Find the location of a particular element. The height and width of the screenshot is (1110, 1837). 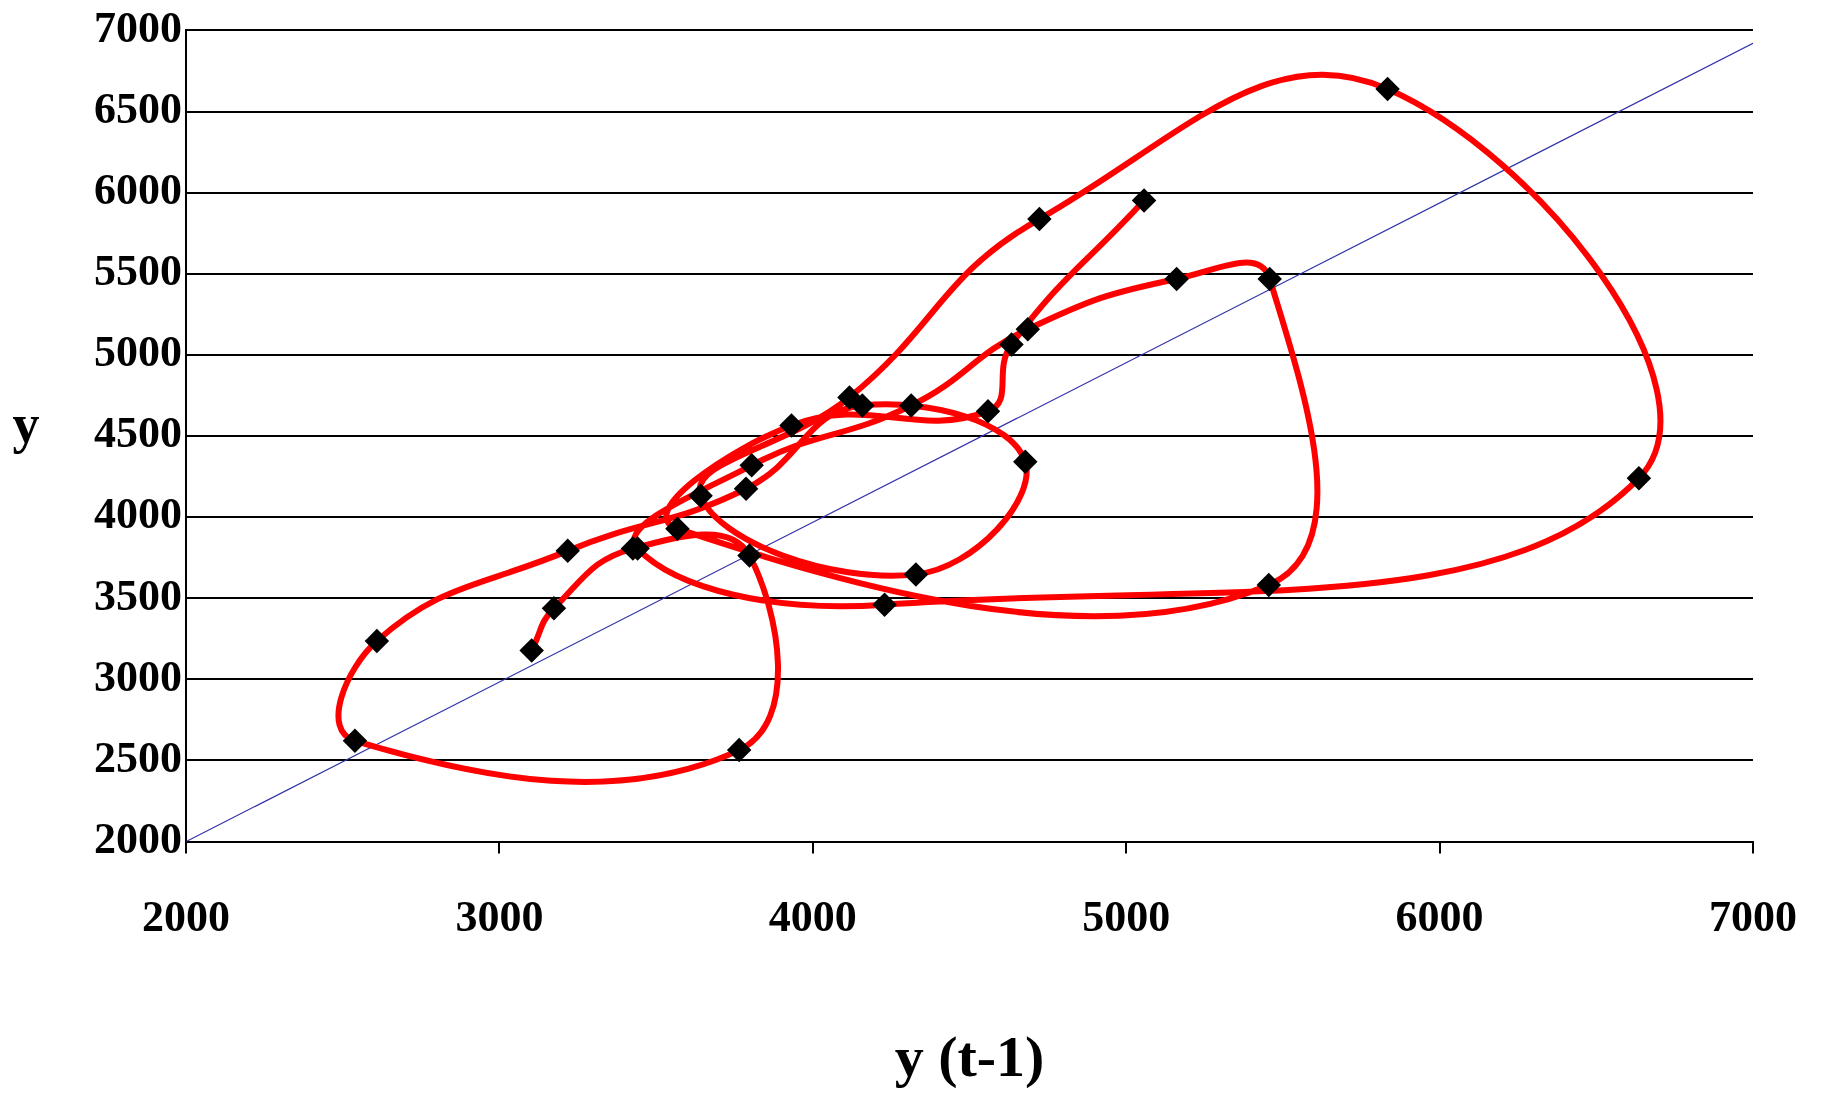

x-tick-label: 3000 is located at coordinates (499, 917).